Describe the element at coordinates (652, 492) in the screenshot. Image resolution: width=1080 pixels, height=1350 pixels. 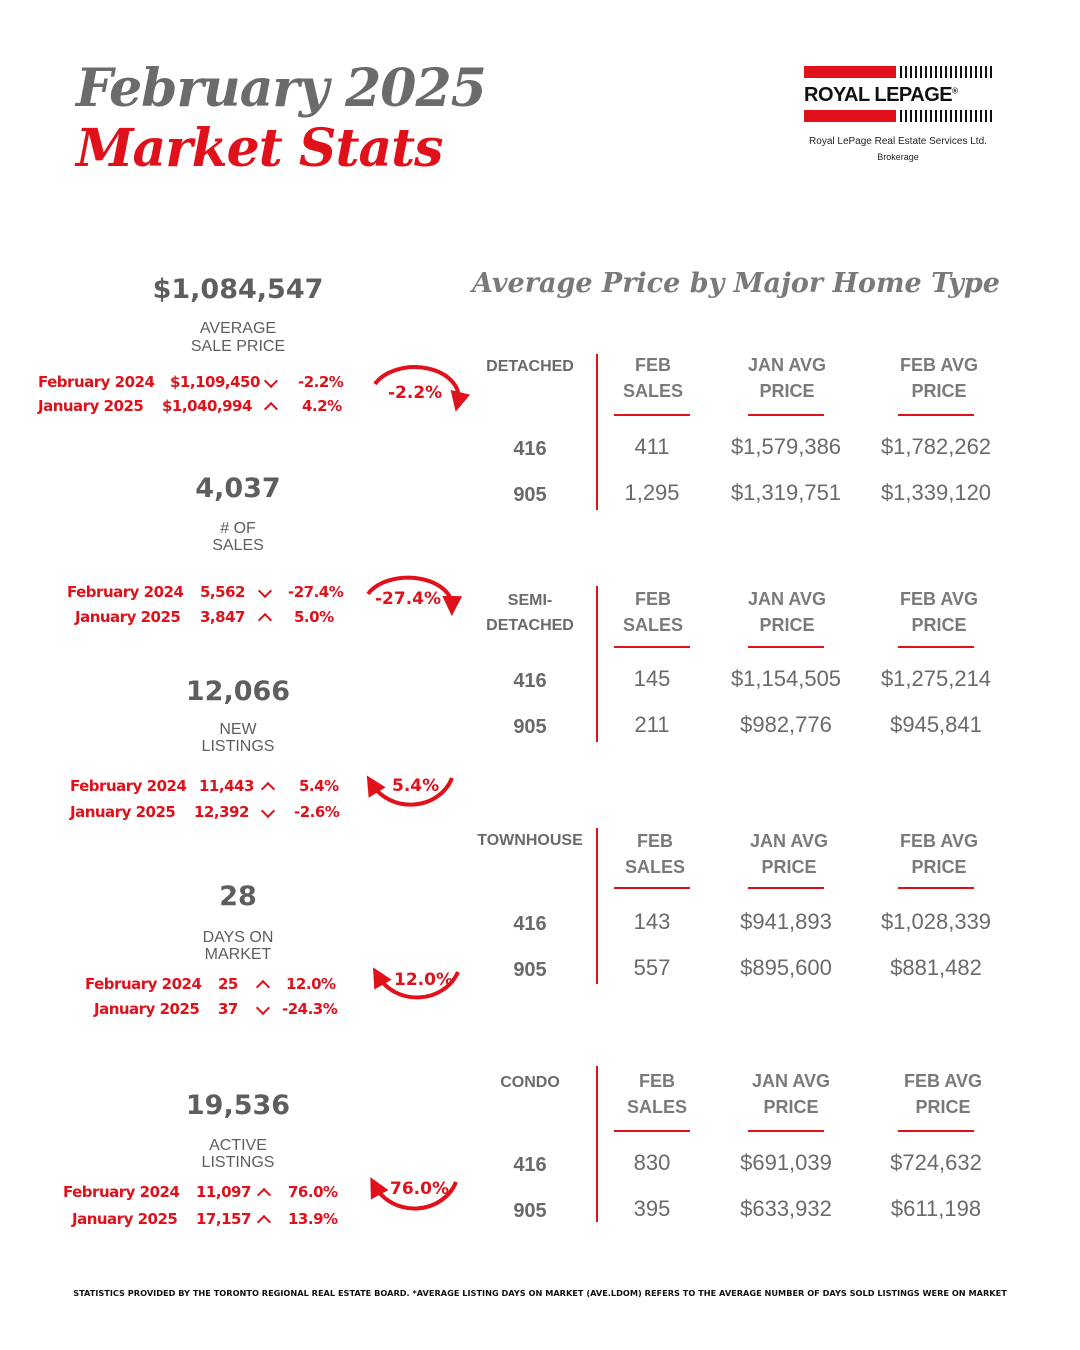
I see `feb-sales-value: 1,295` at that location.